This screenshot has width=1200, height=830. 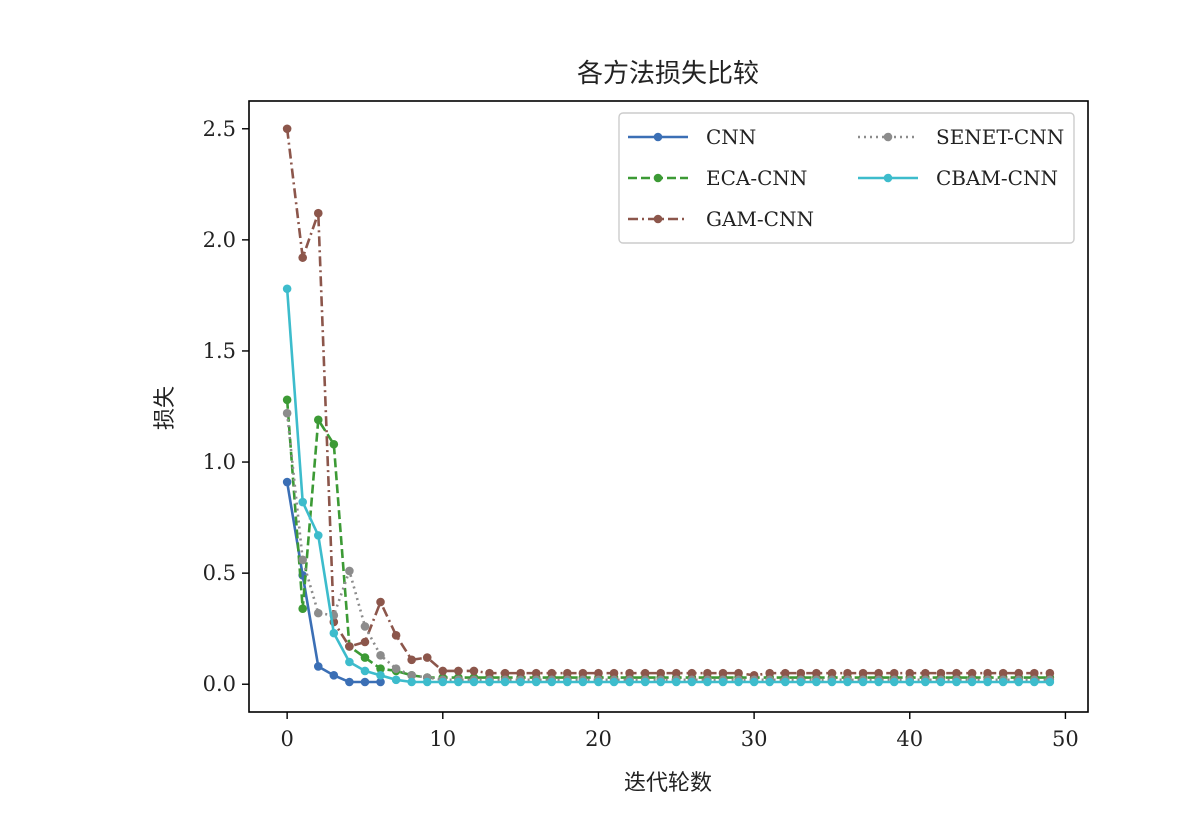 I want to click on legend-entry-eca-cnn: ECA-CNN, so click(x=717, y=178).